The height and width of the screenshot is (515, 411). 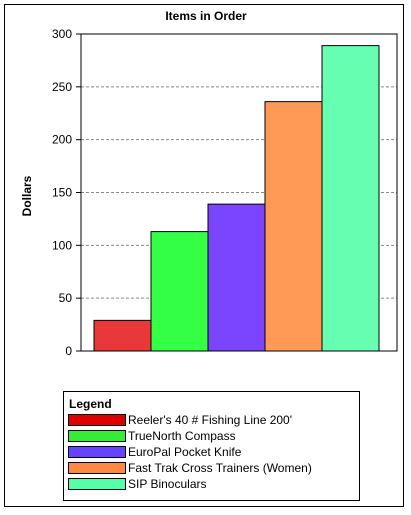 I want to click on y-tick-label: 0, so click(x=68, y=351).